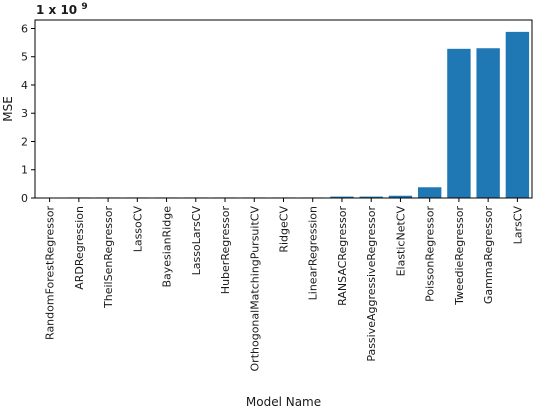 The width and height of the screenshot is (550, 413). I want to click on x-tick-label: RidgeCV, so click(284, 229).